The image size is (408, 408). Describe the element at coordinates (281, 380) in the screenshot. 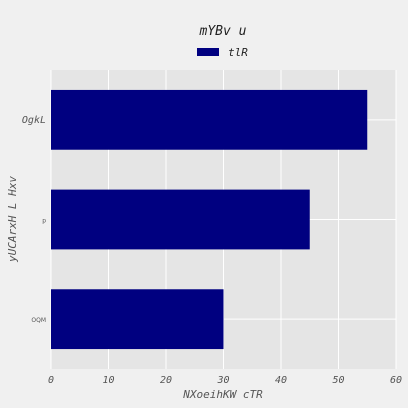

I see `x-tick-label: 40` at that location.